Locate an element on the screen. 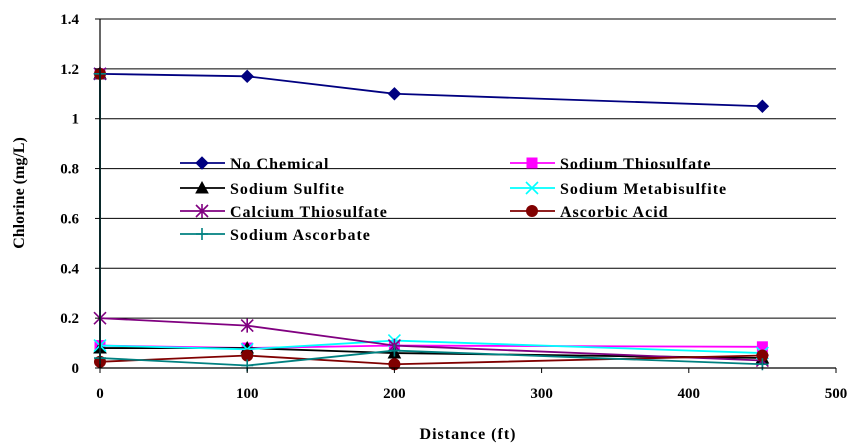 The width and height of the screenshot is (858, 446). y-tick-label-0: 0 is located at coordinates (76, 369).